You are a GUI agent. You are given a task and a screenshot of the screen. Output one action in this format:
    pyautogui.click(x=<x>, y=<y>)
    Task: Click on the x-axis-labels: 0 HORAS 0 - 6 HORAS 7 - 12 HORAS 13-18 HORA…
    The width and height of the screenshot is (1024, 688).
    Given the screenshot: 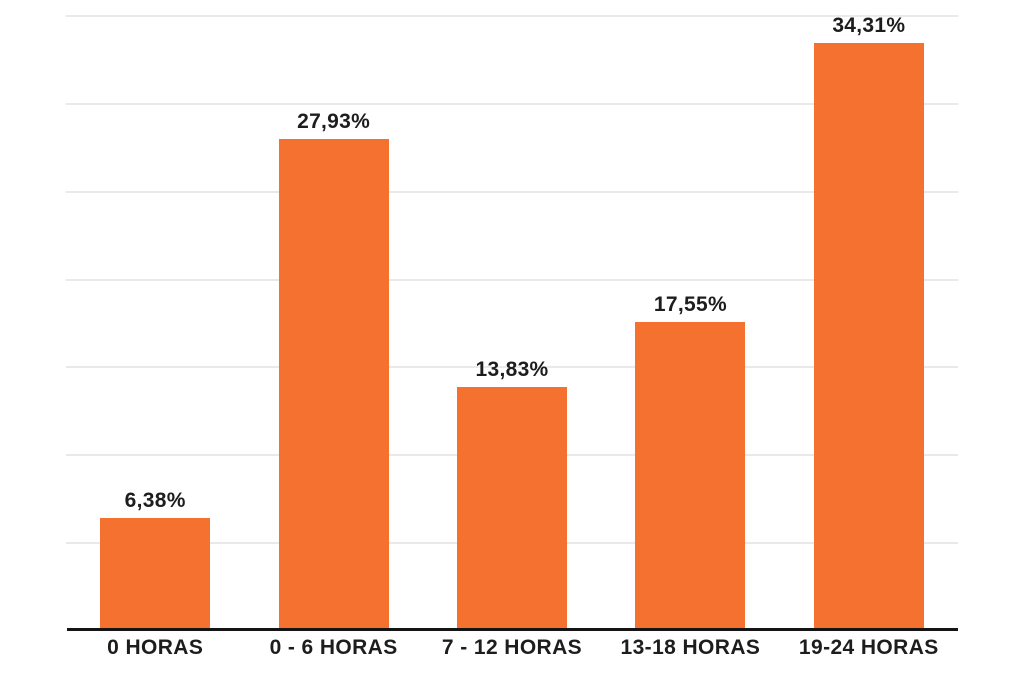 What is the action you would take?
    pyautogui.click(x=512, y=648)
    